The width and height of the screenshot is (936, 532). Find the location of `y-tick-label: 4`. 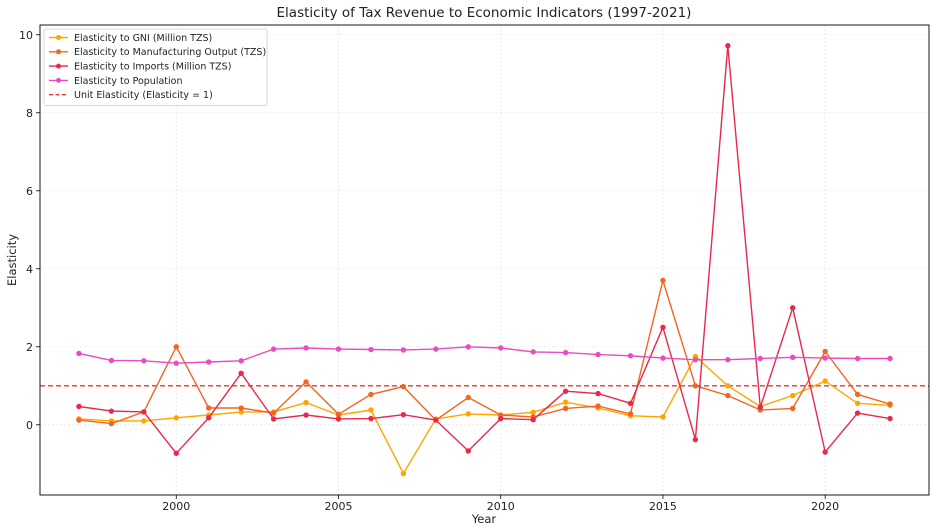

y-tick-label: 4 is located at coordinates (29, 269).